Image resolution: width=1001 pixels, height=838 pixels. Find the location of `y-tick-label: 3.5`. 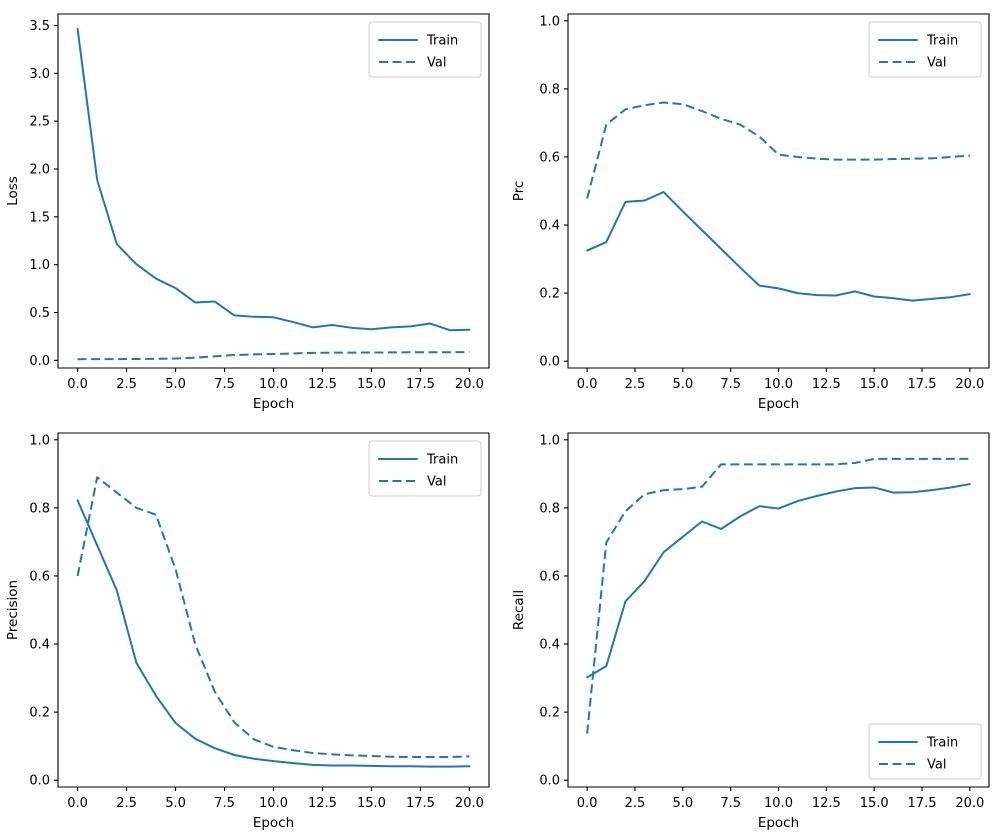

y-tick-label: 3.5 is located at coordinates (39, 26).